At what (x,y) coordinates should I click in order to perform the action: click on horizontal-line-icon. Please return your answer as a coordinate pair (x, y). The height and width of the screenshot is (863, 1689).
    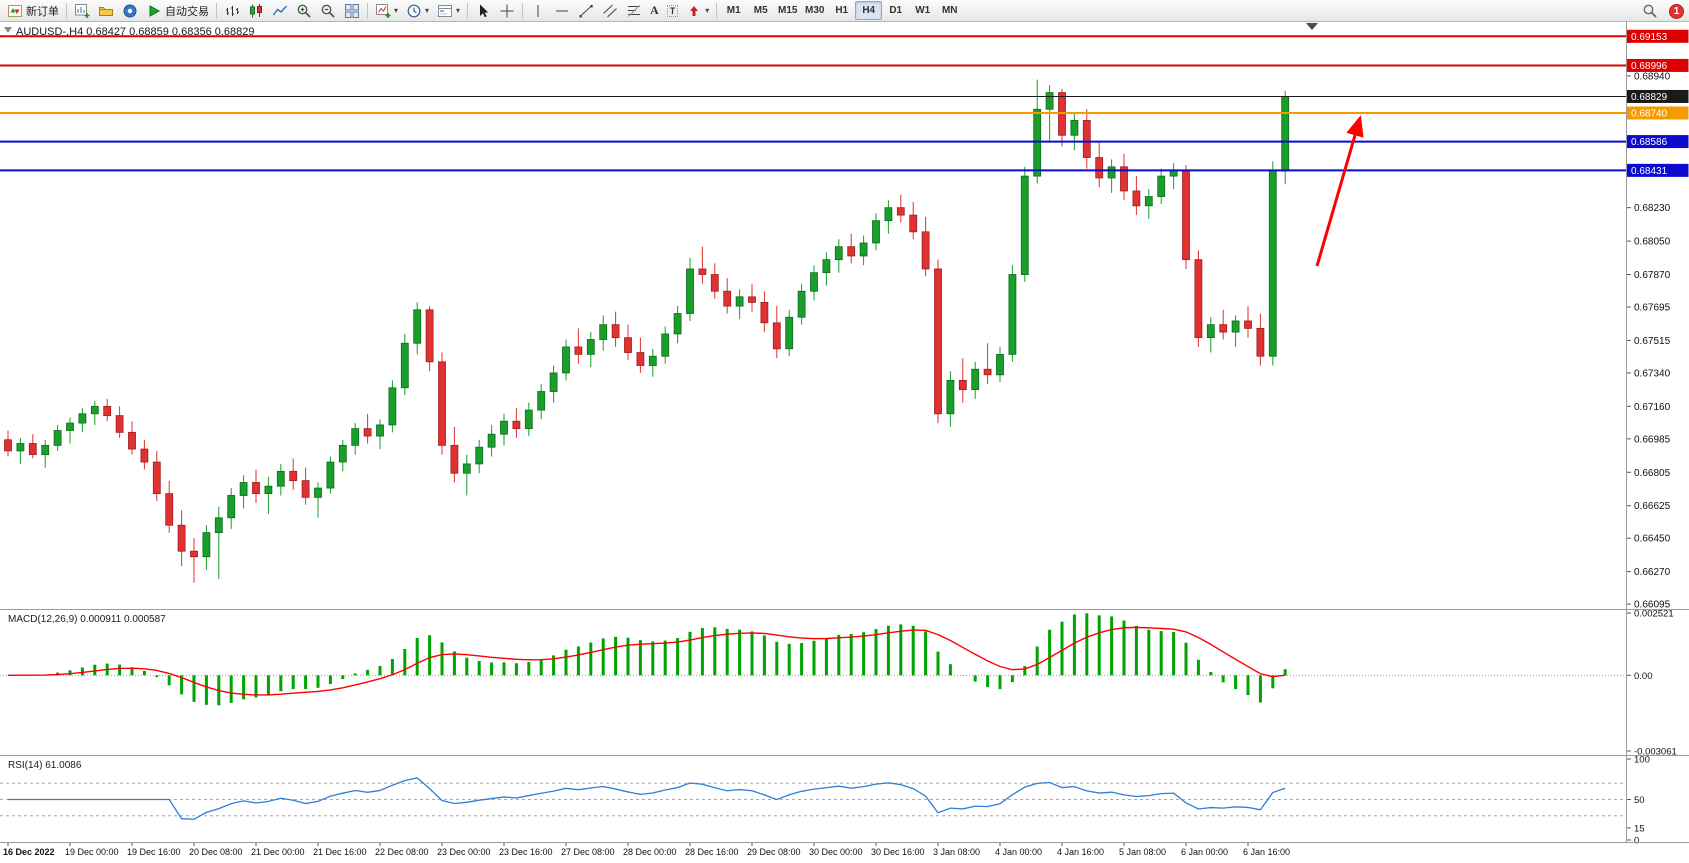
    Looking at the image, I should click on (562, 10).